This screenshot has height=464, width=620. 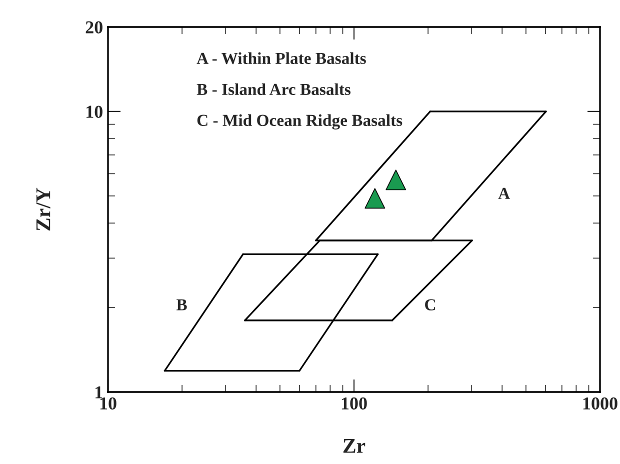 What do you see at coordinates (600, 403) in the screenshot?
I see `x-tick-label: 1000` at bounding box center [600, 403].